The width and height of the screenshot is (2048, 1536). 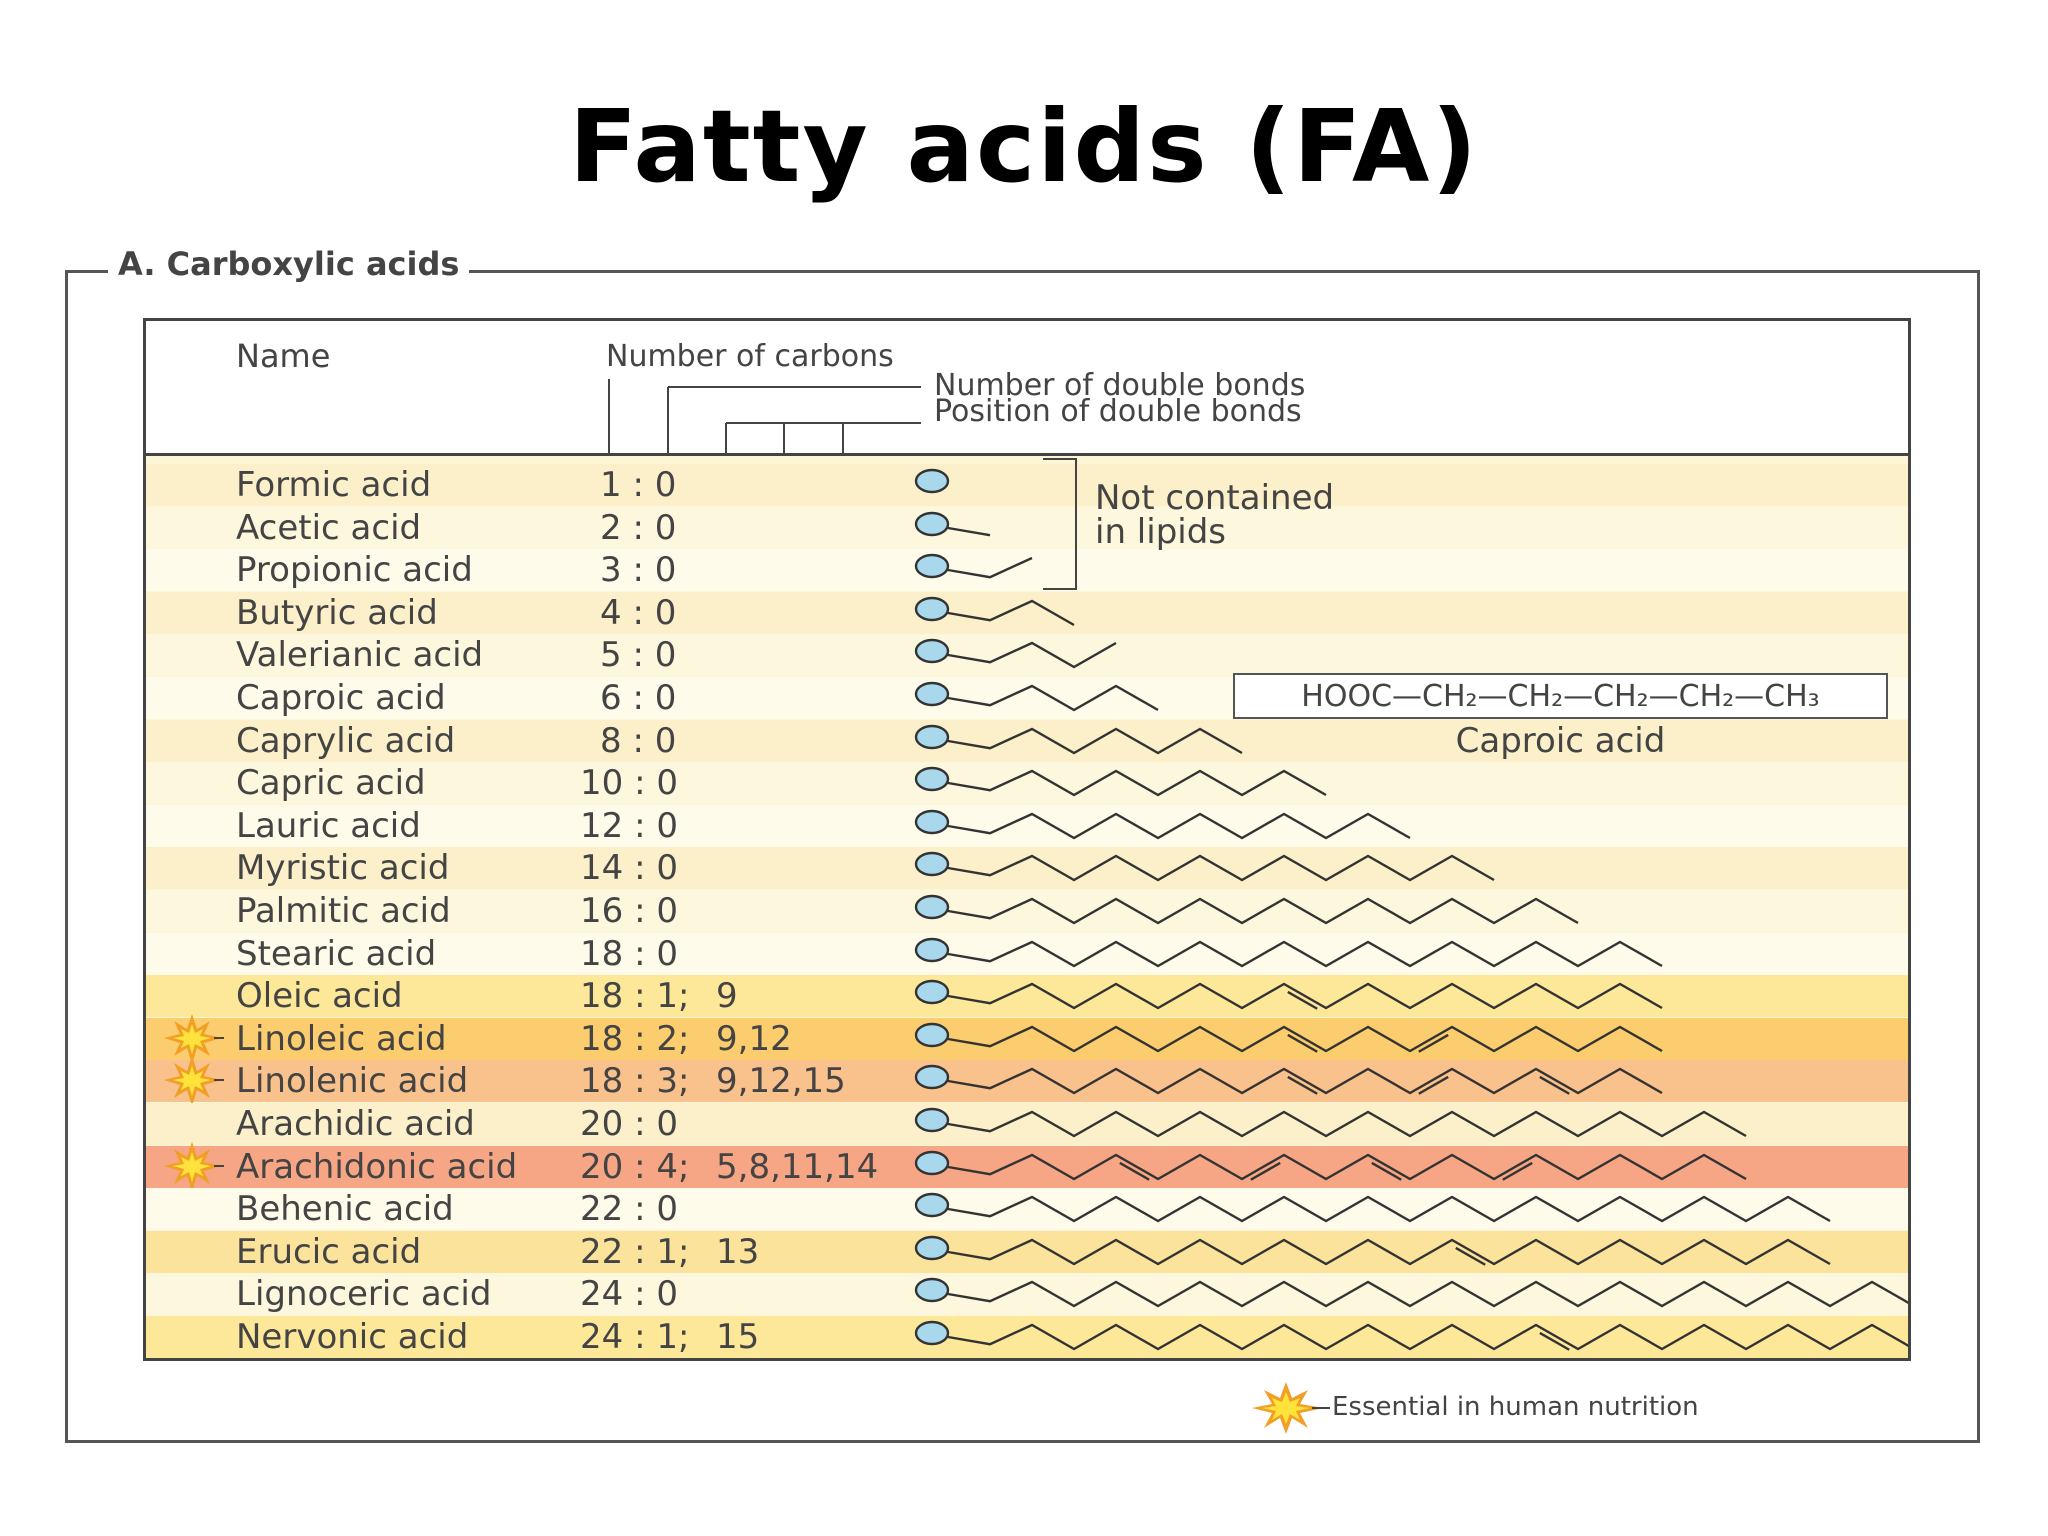 I want to click on acid-code: 16 : 0, so click(x=629, y=911).